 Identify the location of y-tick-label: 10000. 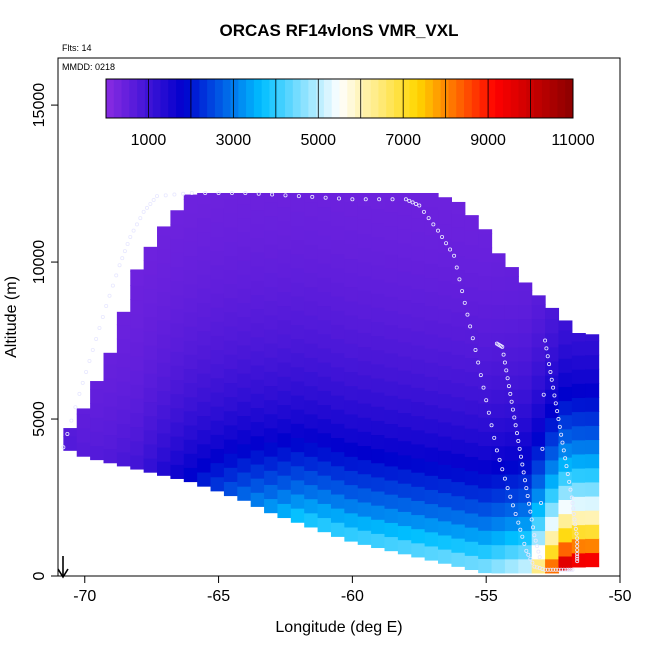
(39, 262).